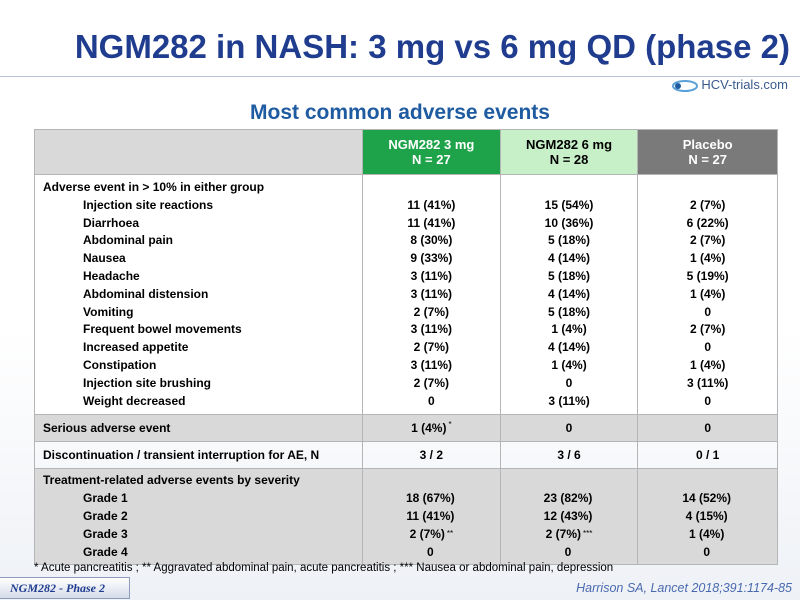 Image resolution: width=800 pixels, height=600 pixels. I want to click on severity-value: 18 (67%), so click(431, 499).